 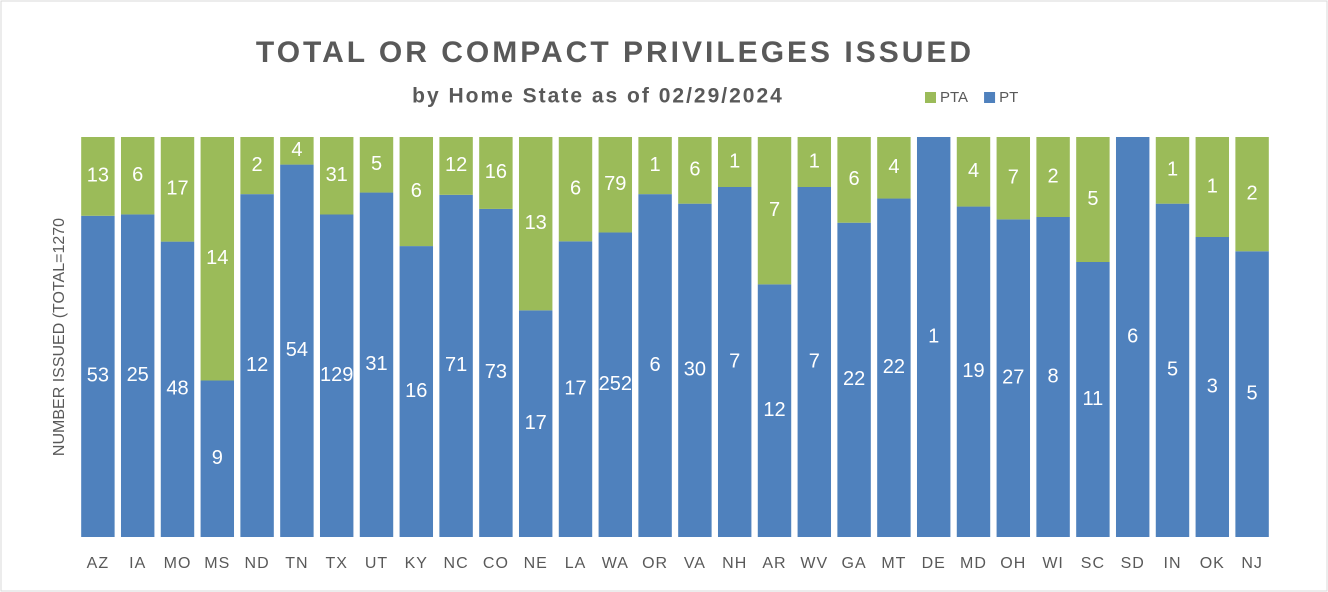 I want to click on x-tick-label: OR, so click(x=655, y=563).